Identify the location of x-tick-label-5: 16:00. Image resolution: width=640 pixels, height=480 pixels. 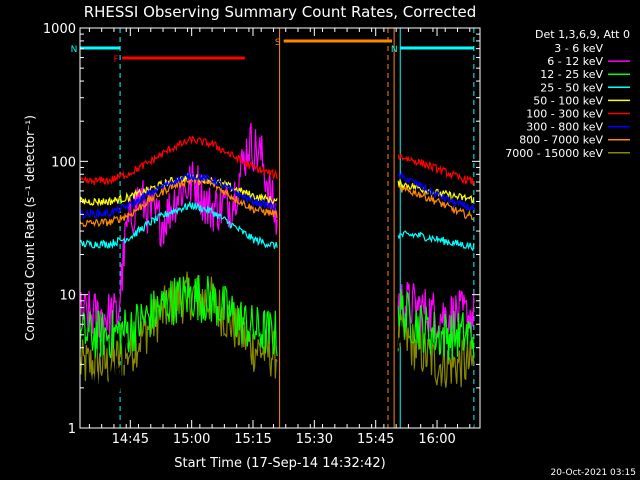
(436, 439).